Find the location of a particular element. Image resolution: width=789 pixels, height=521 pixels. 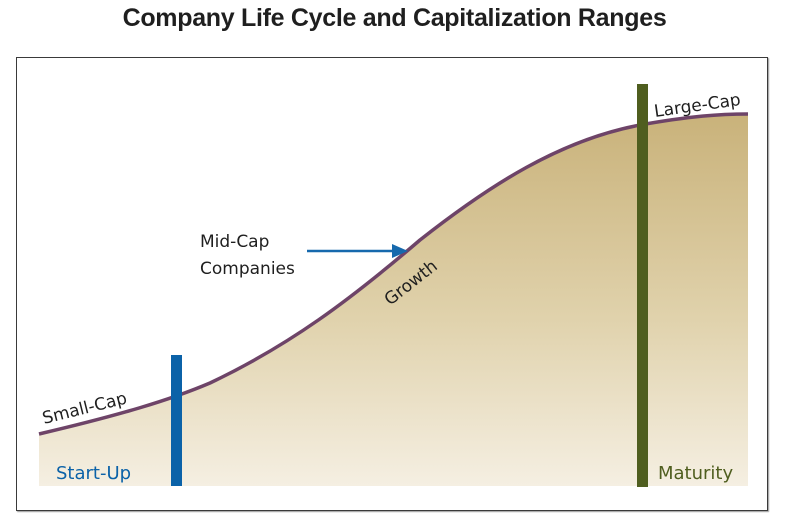

start-up-label: Start-Up is located at coordinates (93, 473).